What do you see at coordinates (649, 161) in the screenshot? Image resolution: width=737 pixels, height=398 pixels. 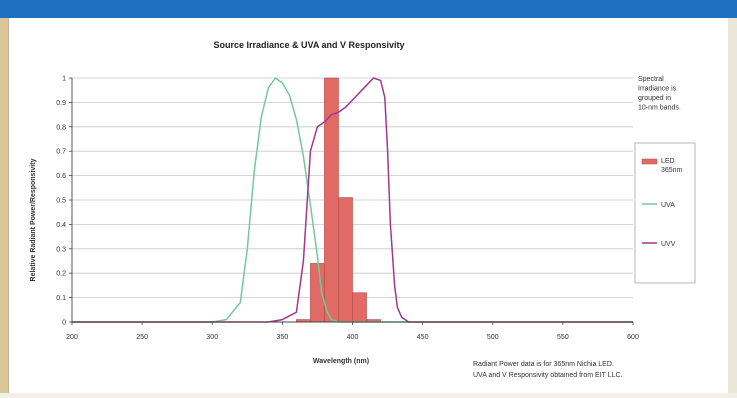 I see `legend-swatch-led` at bounding box center [649, 161].